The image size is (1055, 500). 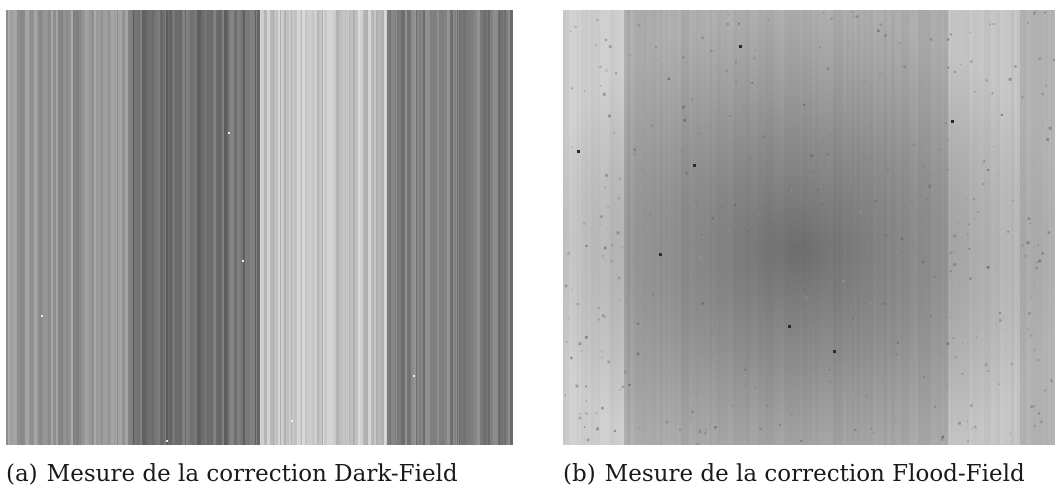 What do you see at coordinates (252, 474) in the screenshot?
I see `caption-text-a: Mesure de la correction Dark-Field` at bounding box center [252, 474].